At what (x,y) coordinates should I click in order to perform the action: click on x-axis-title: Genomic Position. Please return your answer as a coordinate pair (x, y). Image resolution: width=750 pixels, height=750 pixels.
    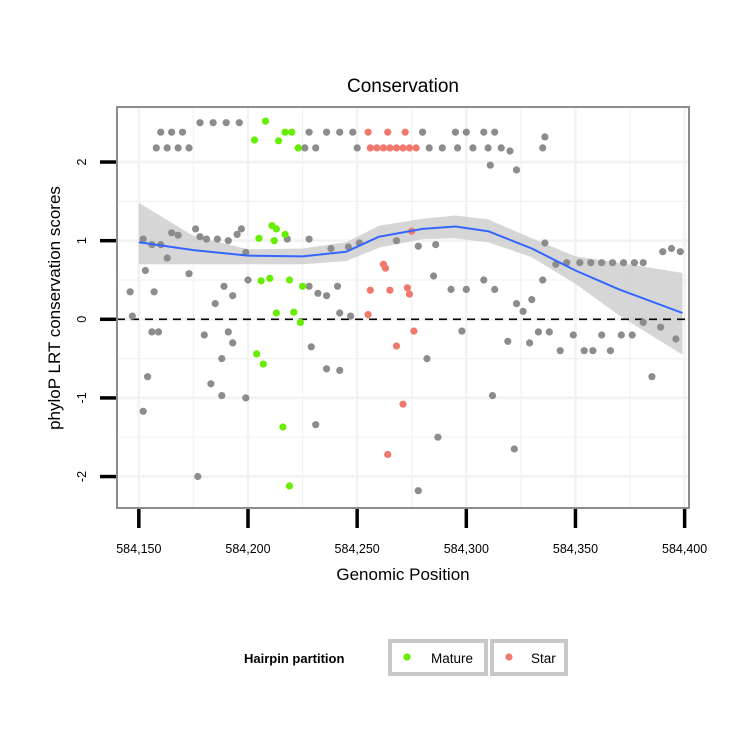
    Looking at the image, I should click on (402, 574).